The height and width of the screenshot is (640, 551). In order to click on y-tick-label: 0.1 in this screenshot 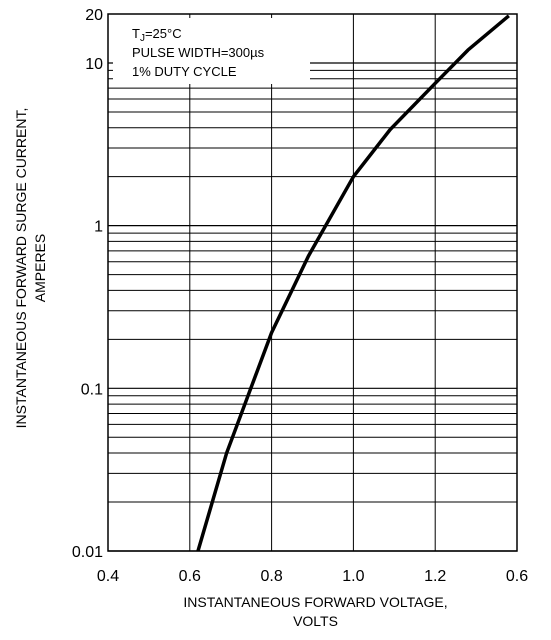, I will do `click(92, 389)`.